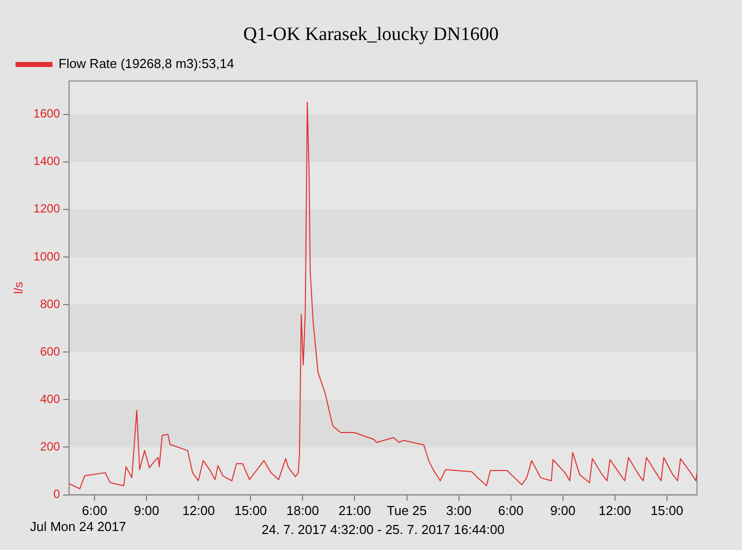  What do you see at coordinates (46, 209) in the screenshot?
I see `y-tick-label: 1200` at bounding box center [46, 209].